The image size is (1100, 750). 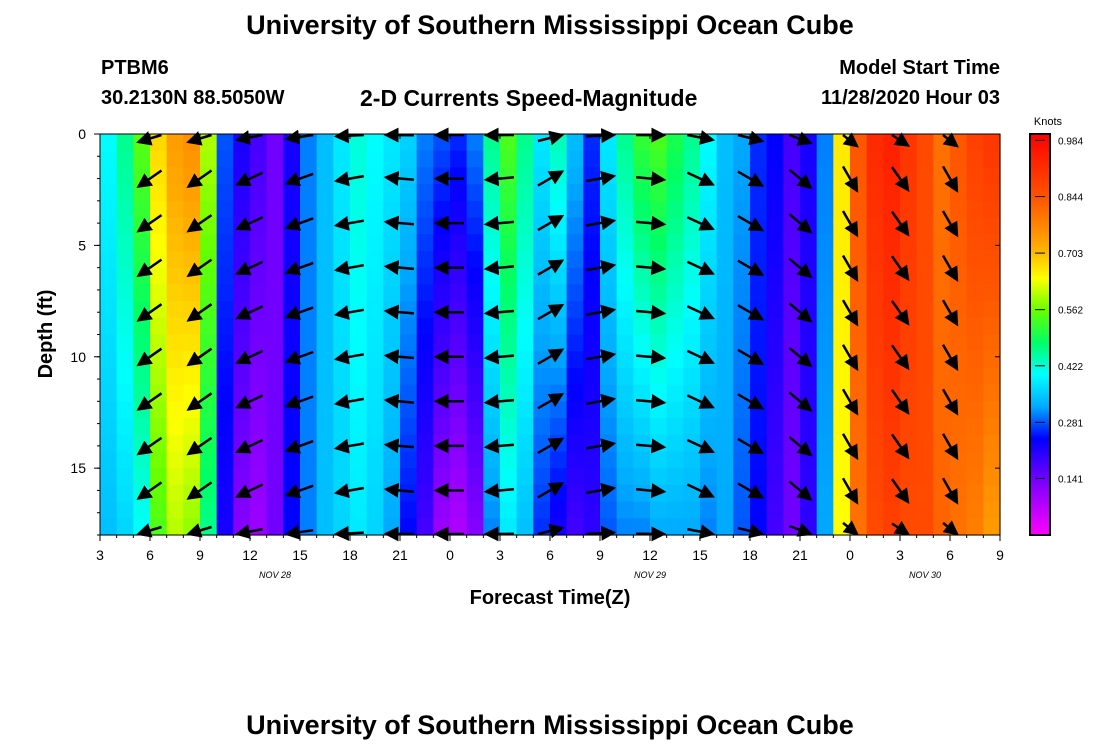 What do you see at coordinates (550, 598) in the screenshot?
I see `x-axis-label: Forecast Time(Z)` at bounding box center [550, 598].